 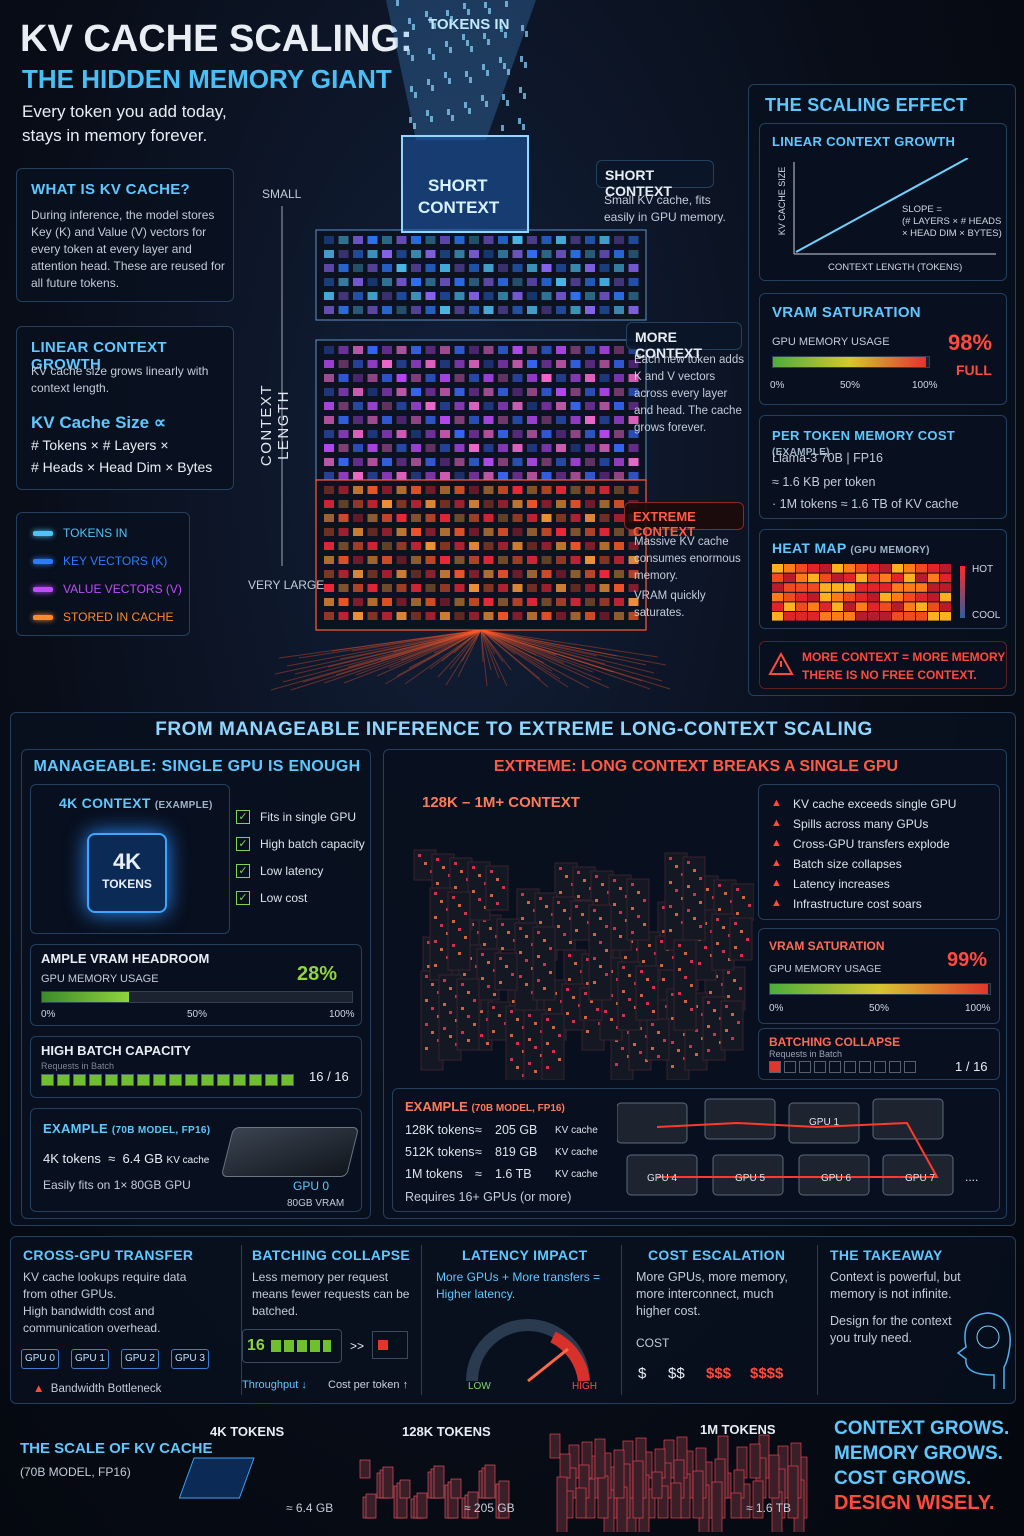 I want to click on usage-label: GPU MEMORY USAGE, so click(x=831, y=342).